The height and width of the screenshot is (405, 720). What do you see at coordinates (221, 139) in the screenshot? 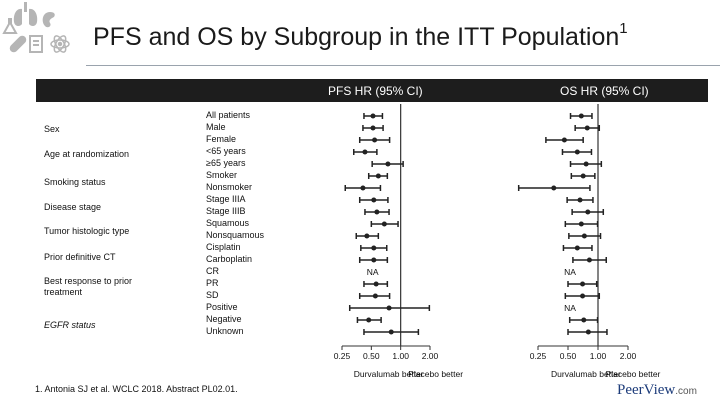
I see `subgroup-label: Female` at bounding box center [221, 139].